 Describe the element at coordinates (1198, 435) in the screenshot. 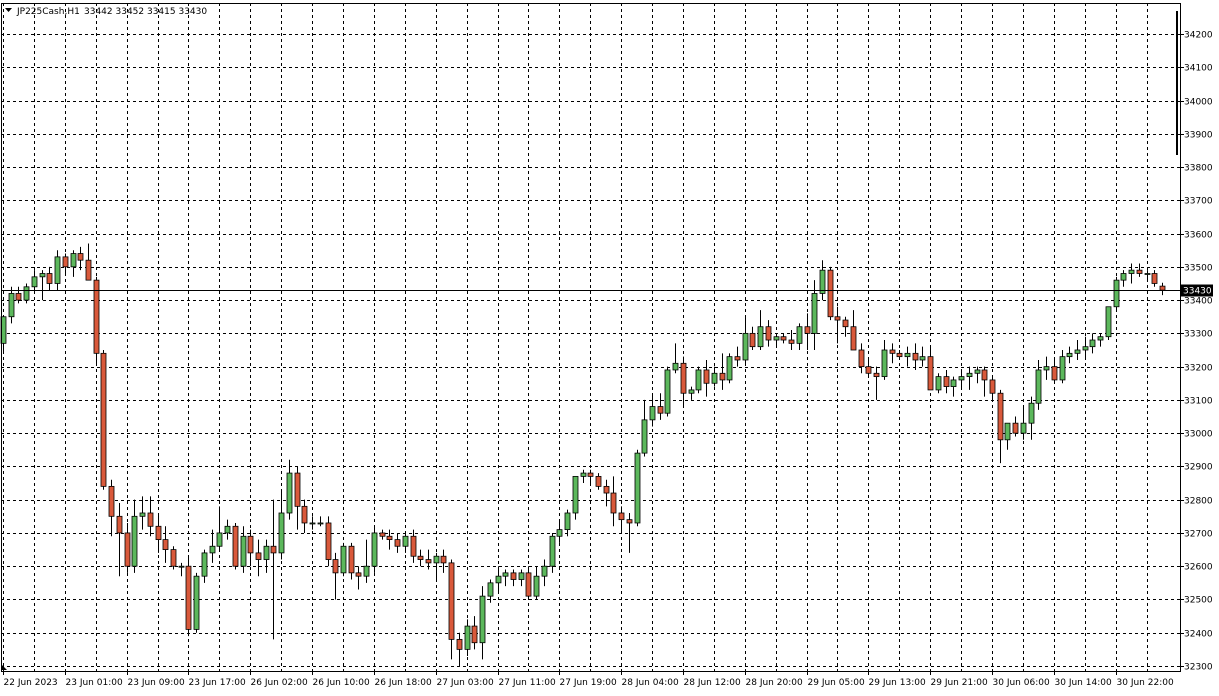

I see `y-tick-label: 33000` at that location.